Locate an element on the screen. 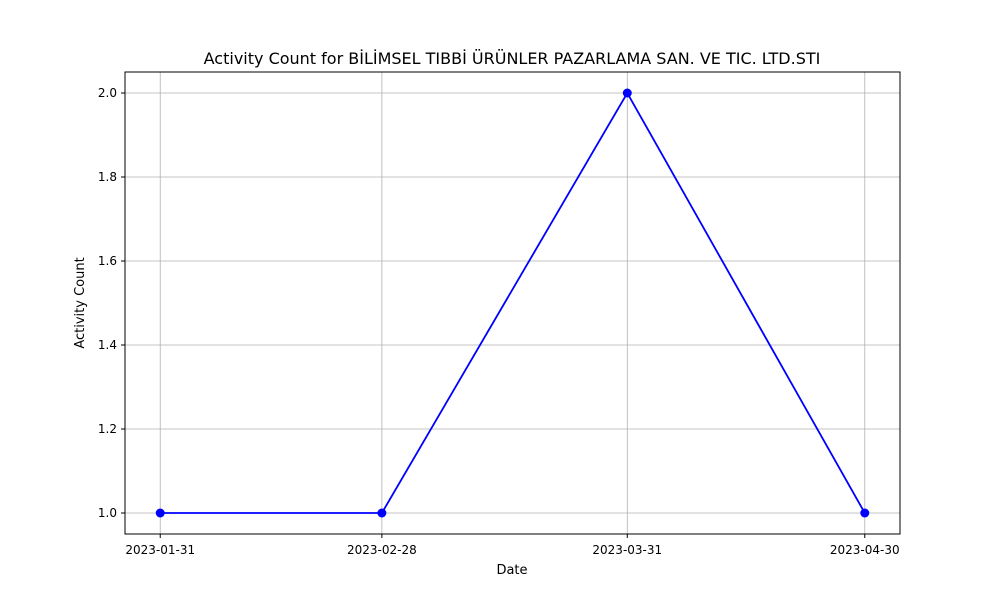  y-tick-label: 1.2 is located at coordinates (107, 429).